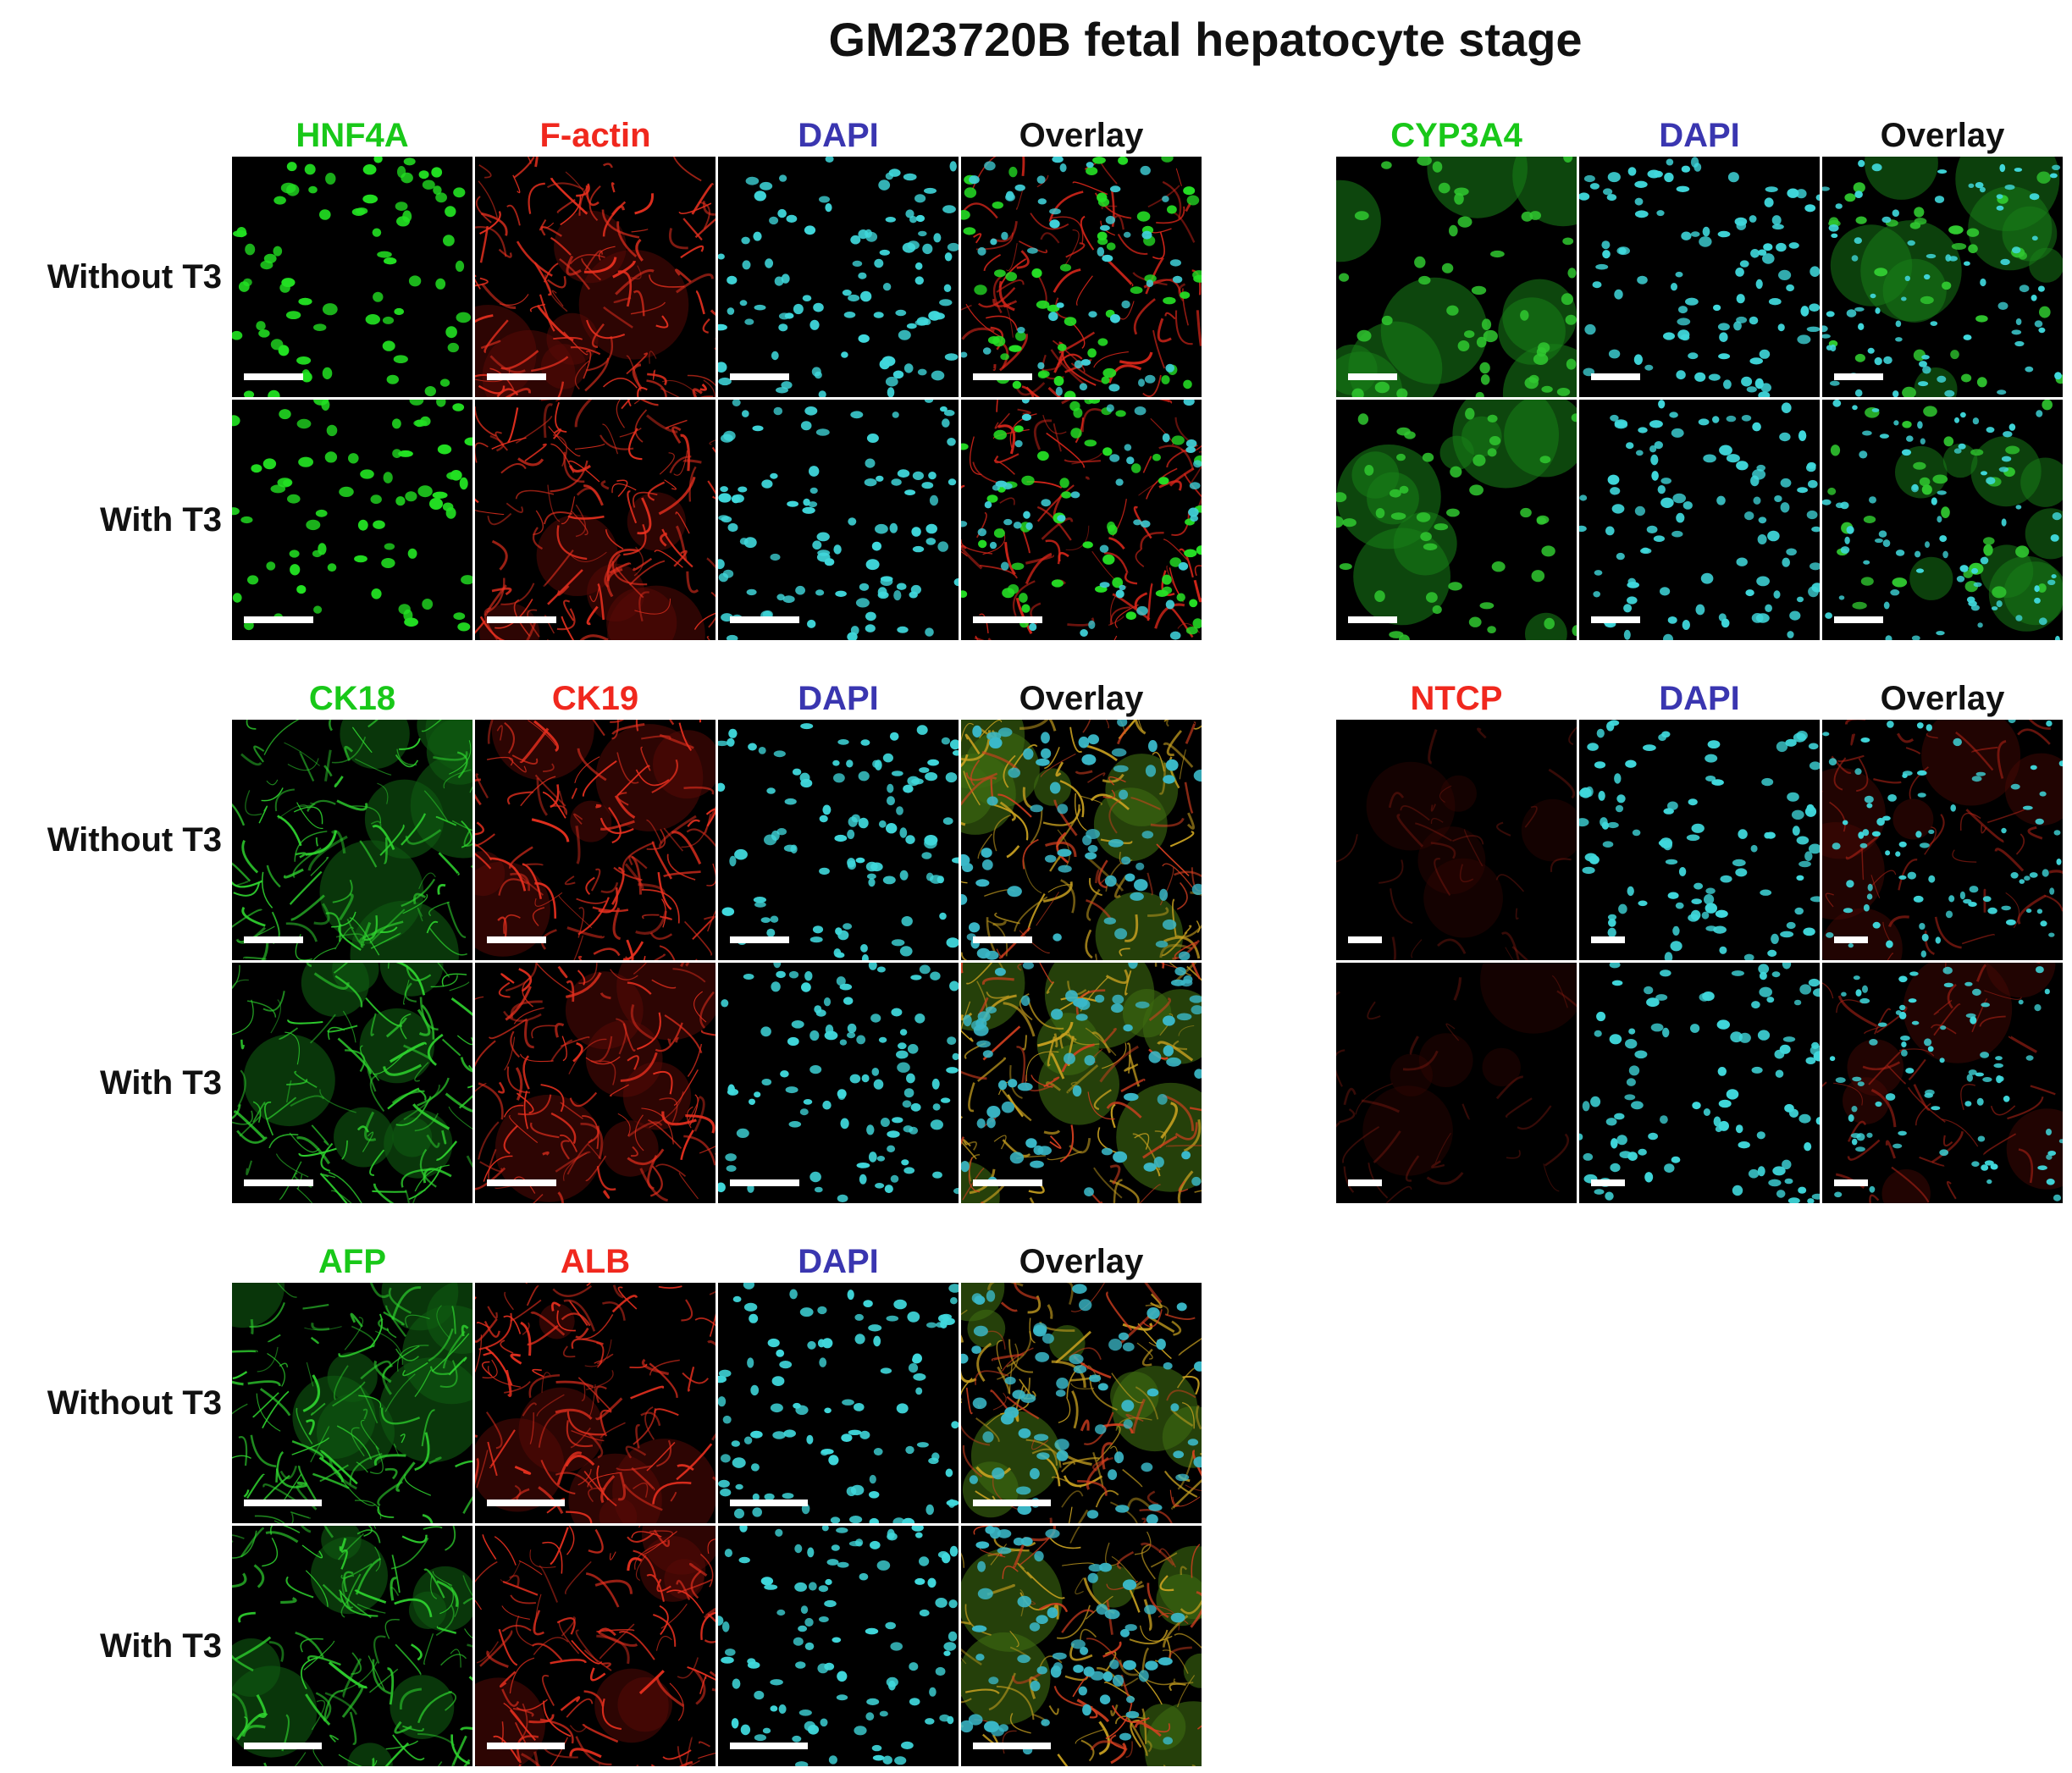 This screenshot has width=2072, height=1773. What do you see at coordinates (839, 1083) in the screenshot?
I see `micrograph-ck18-dapi-with-t3` at bounding box center [839, 1083].